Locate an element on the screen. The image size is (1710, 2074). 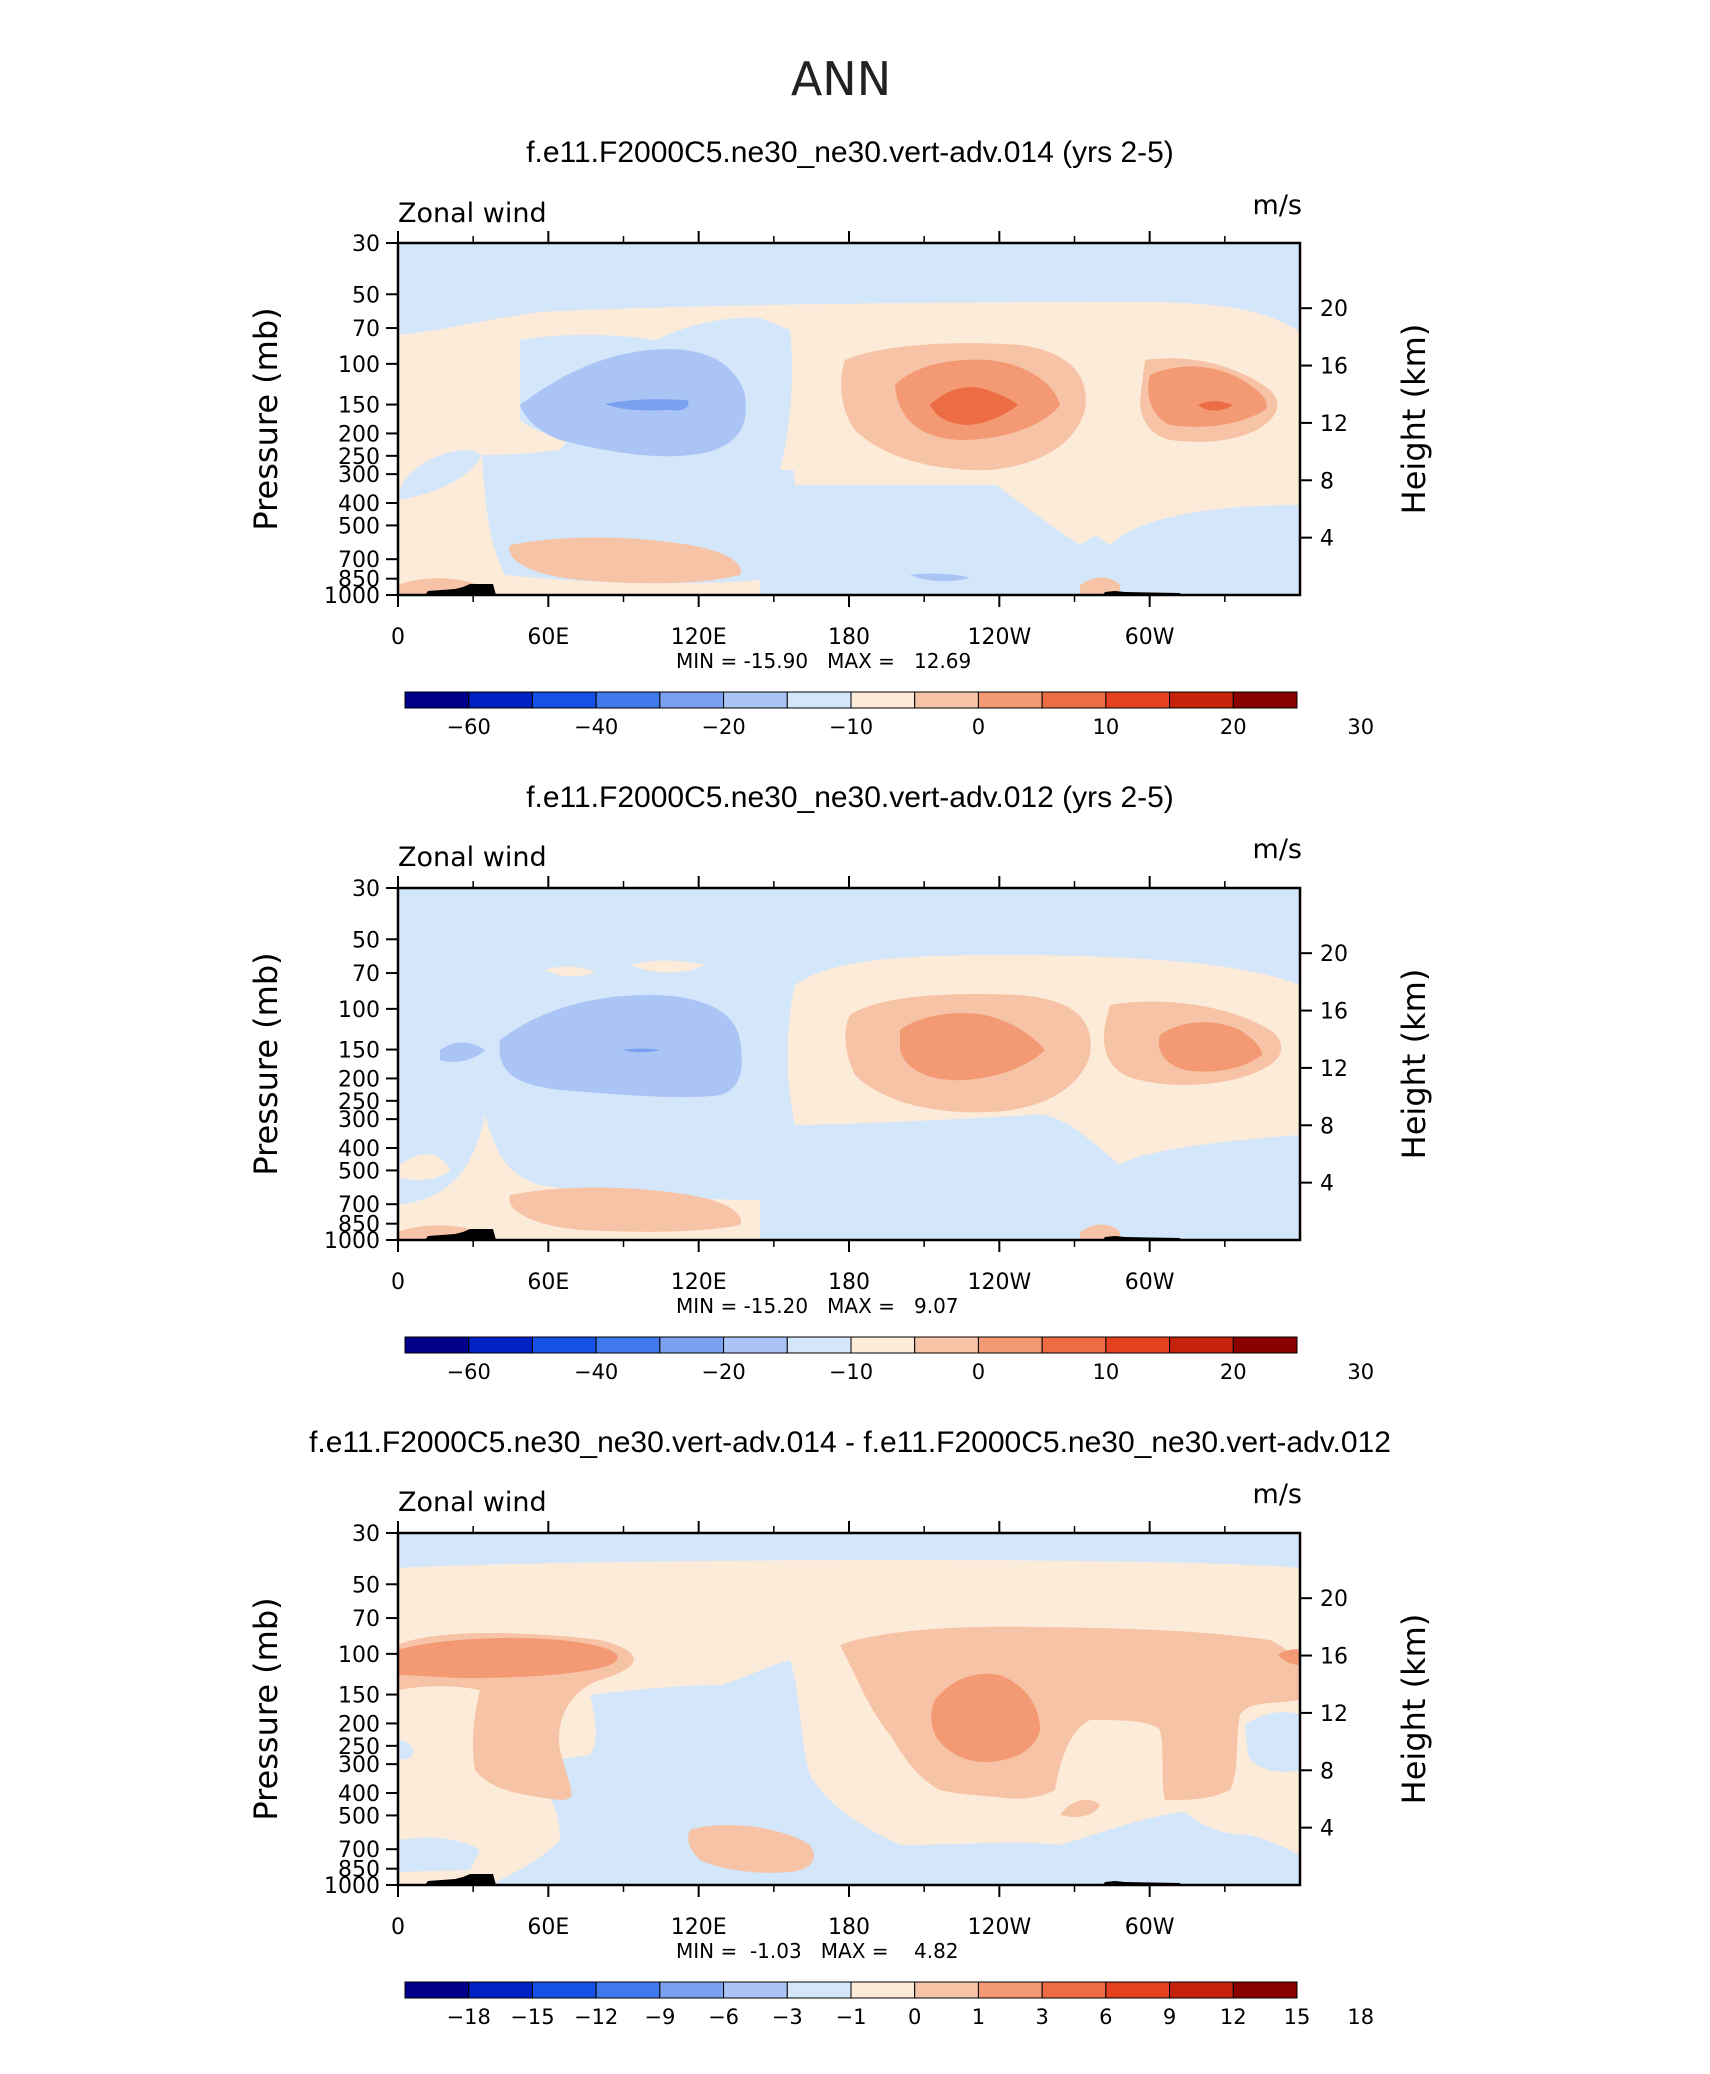
panel-3-colorbar-label: 18 is located at coordinates (1360, 2017).